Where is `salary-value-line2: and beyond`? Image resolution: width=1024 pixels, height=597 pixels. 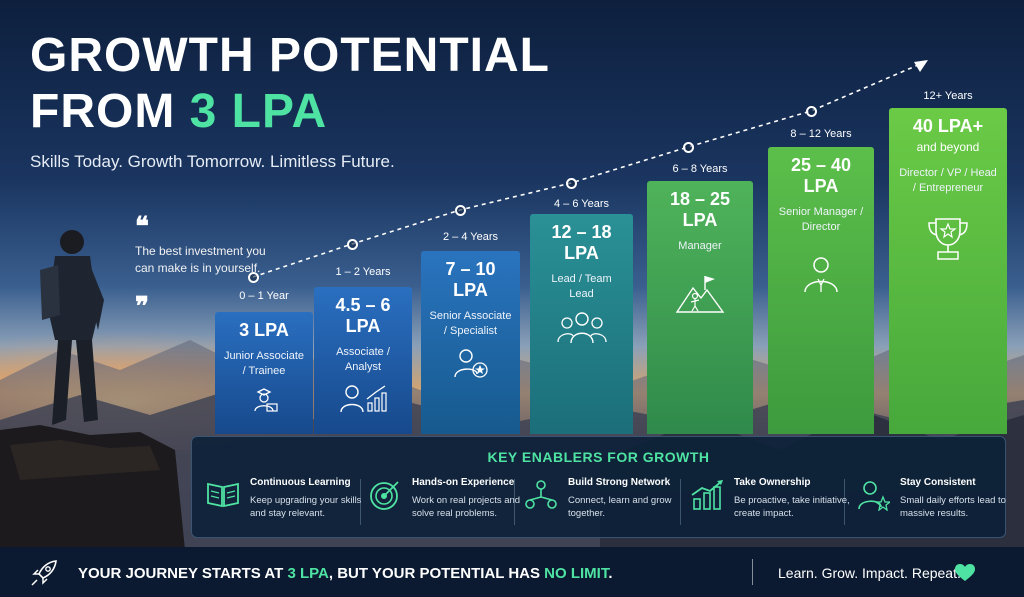
salary-value-line2: and beyond is located at coordinates (948, 147).